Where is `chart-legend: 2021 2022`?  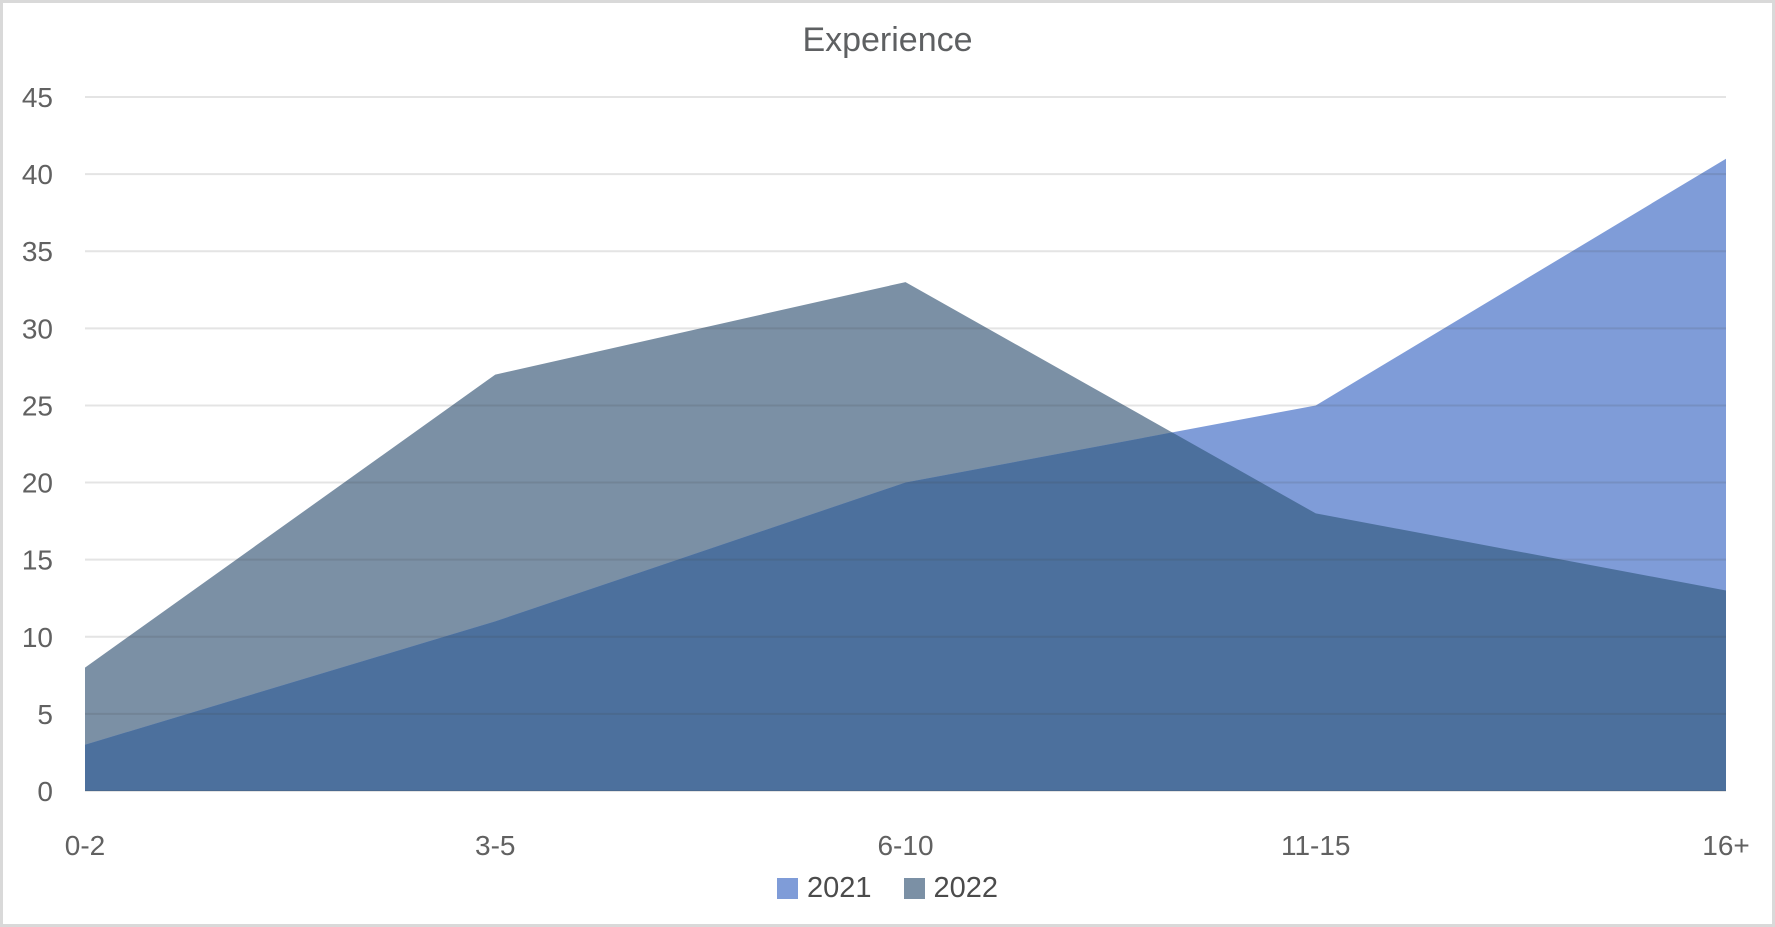 chart-legend: 2021 2022 is located at coordinates (887, 888).